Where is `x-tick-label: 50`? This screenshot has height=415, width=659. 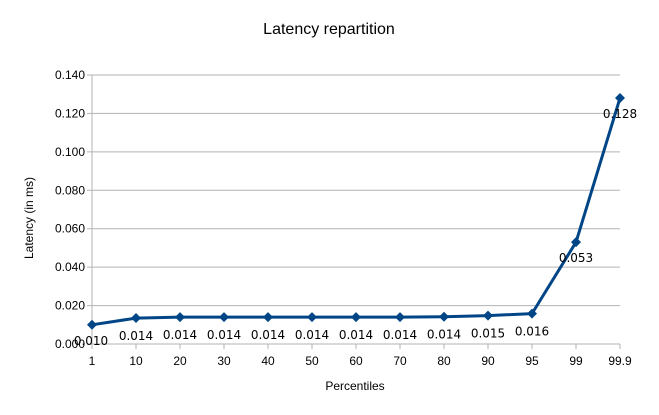 x-tick-label: 50 is located at coordinates (312, 361).